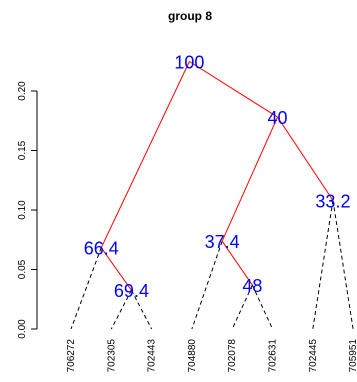 The width and height of the screenshot is (357, 382). I want to click on chart-title: group 8, so click(190, 16).